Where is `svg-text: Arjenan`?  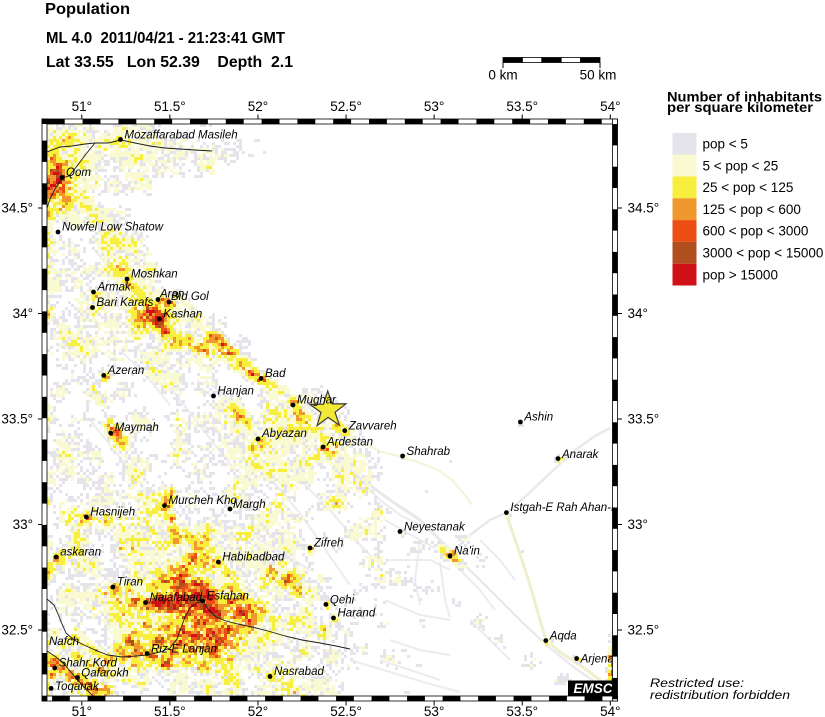 svg-text: Arjenan is located at coordinates (600, 660).